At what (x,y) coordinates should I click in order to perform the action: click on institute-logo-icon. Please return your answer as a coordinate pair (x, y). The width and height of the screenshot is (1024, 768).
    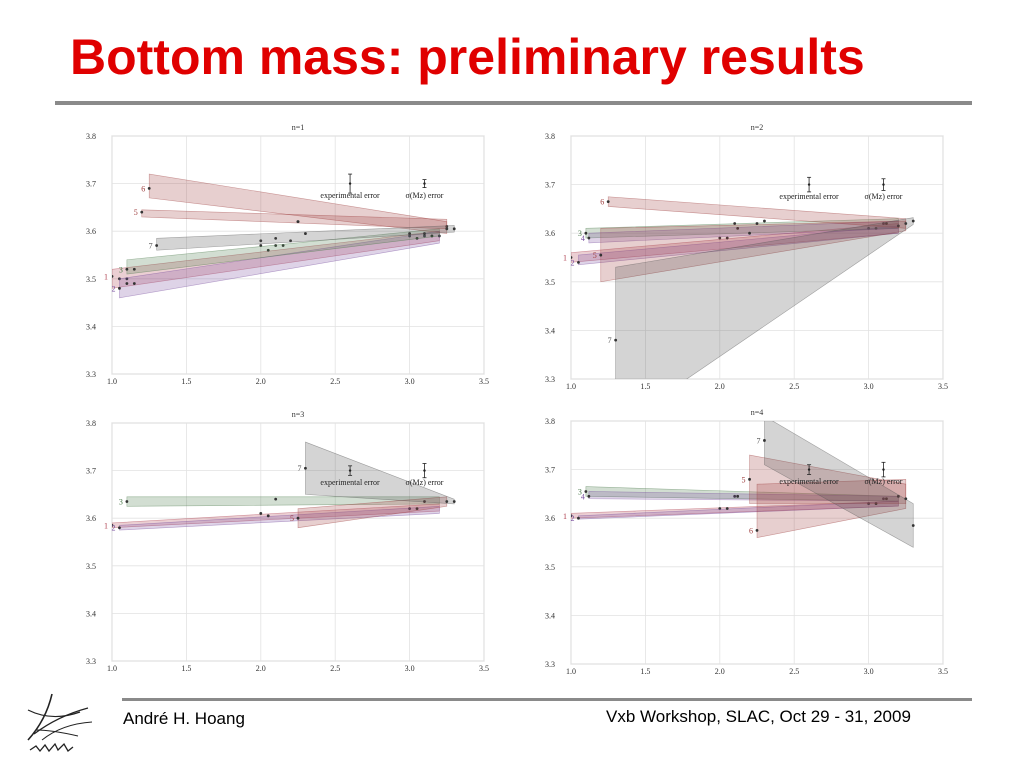
    Looking at the image, I should click on (60, 723).